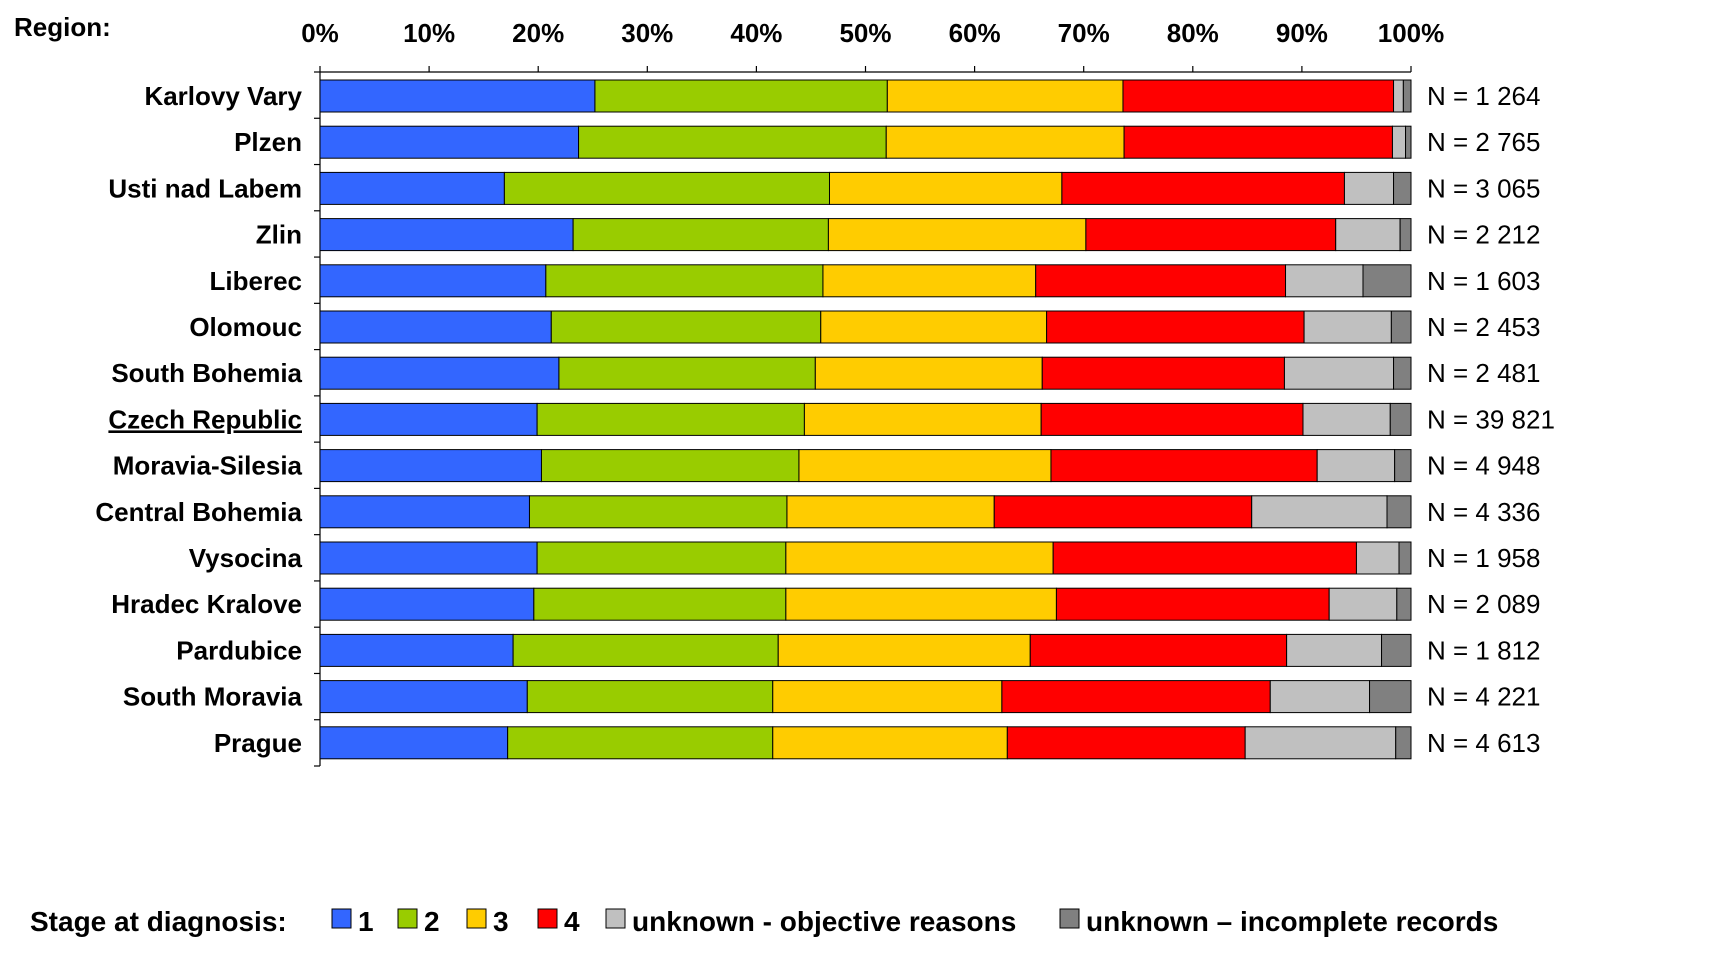  What do you see at coordinates (824, 921) in the screenshot?
I see `legend-entry-label: unknown - objective reasons` at bounding box center [824, 921].